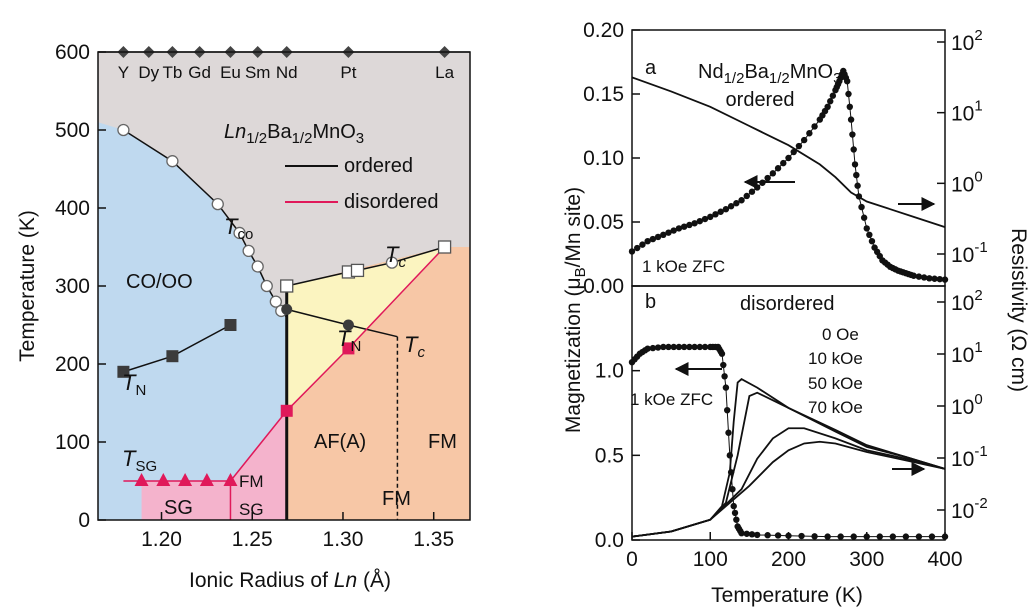 The height and width of the screenshot is (612, 1034). Describe the element at coordinates (72, 208) in the screenshot. I see `y-tick-label-left-400: 400` at that location.